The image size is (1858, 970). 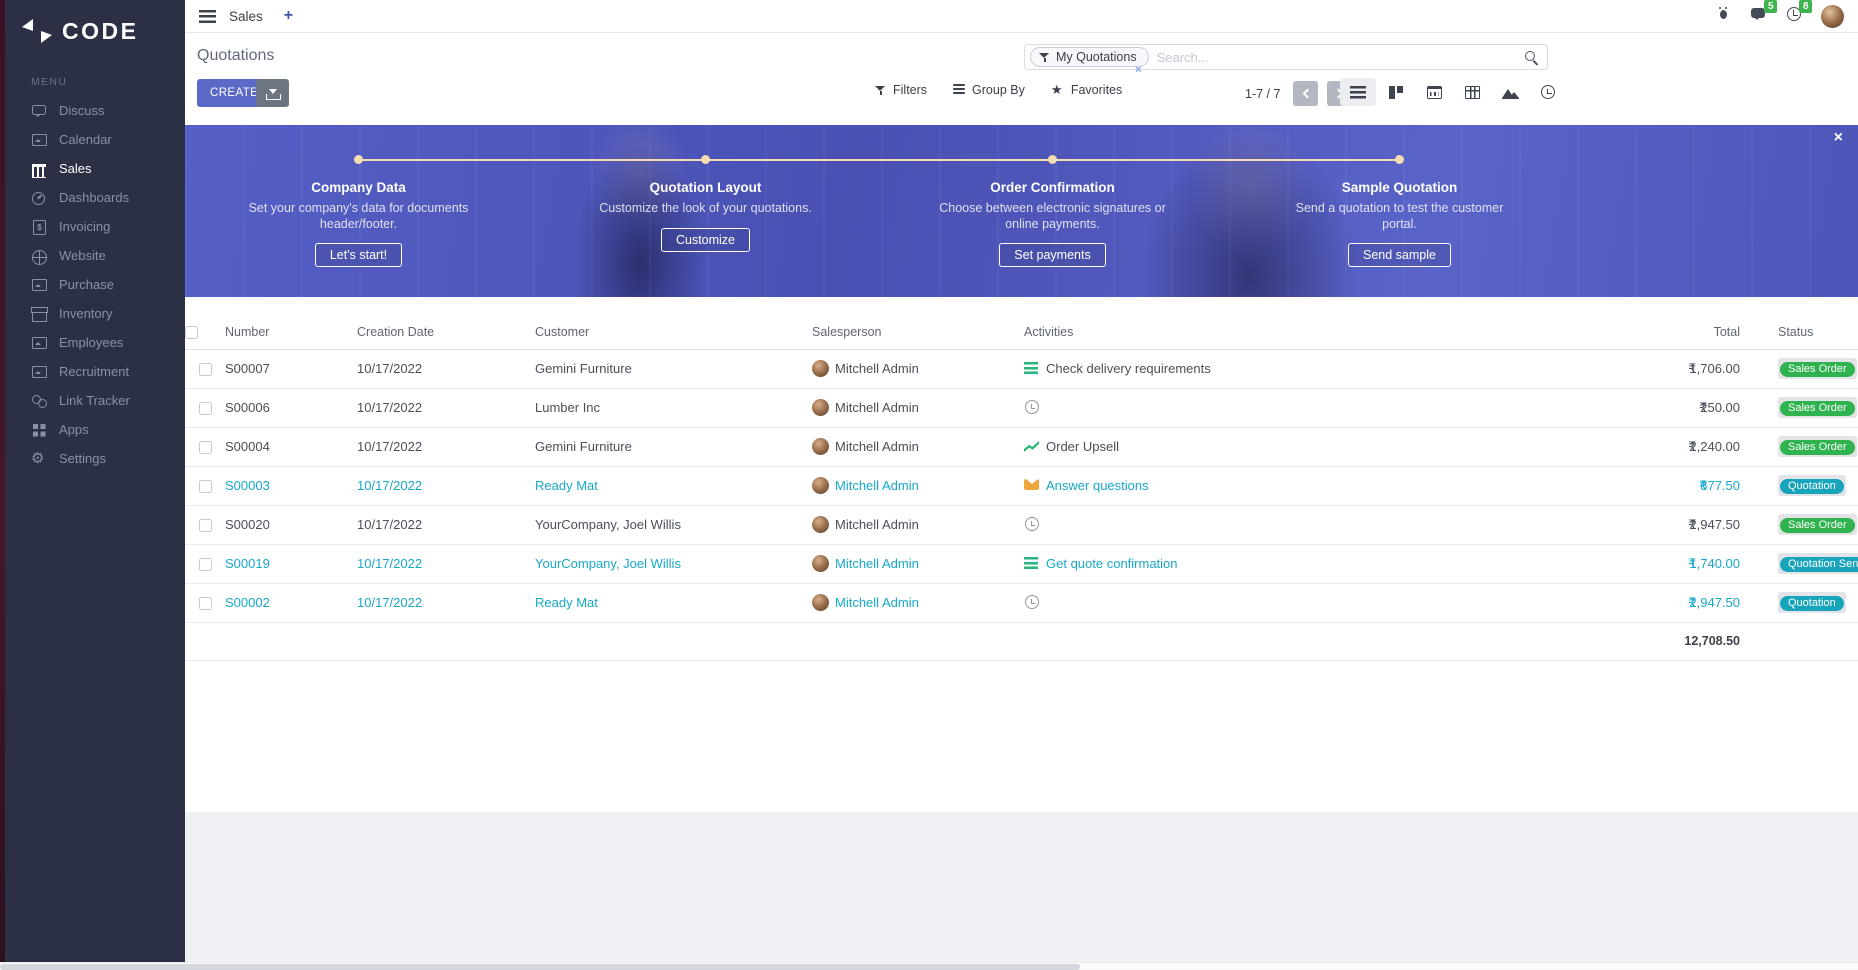 I want to click on pager-previous-button, so click(x=1306, y=93).